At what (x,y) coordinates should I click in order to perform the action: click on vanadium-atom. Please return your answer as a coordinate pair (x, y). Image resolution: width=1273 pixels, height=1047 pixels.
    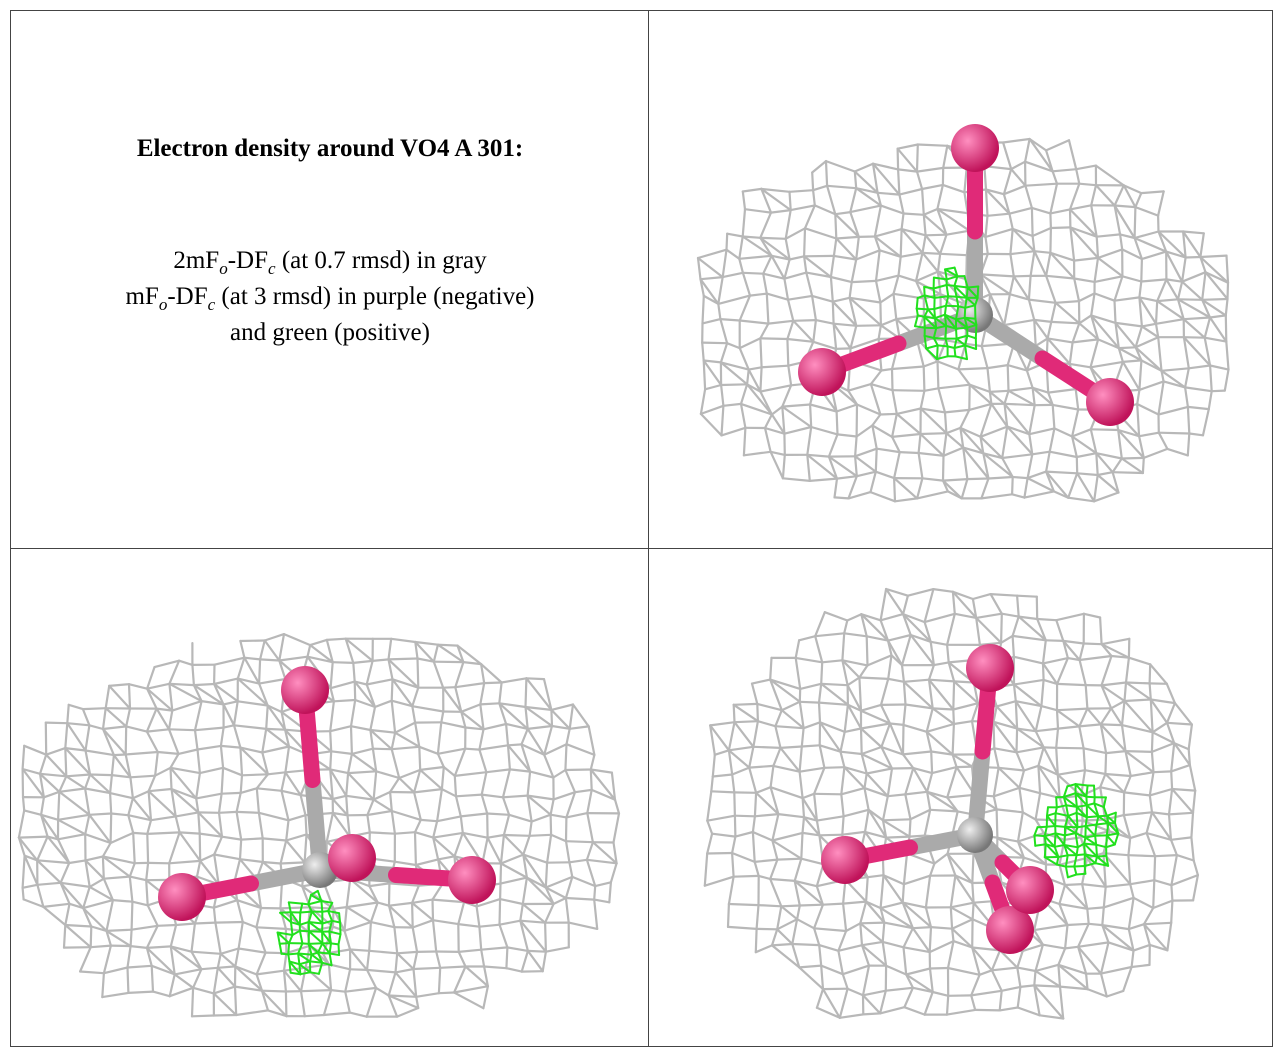
    Looking at the image, I should click on (975, 835).